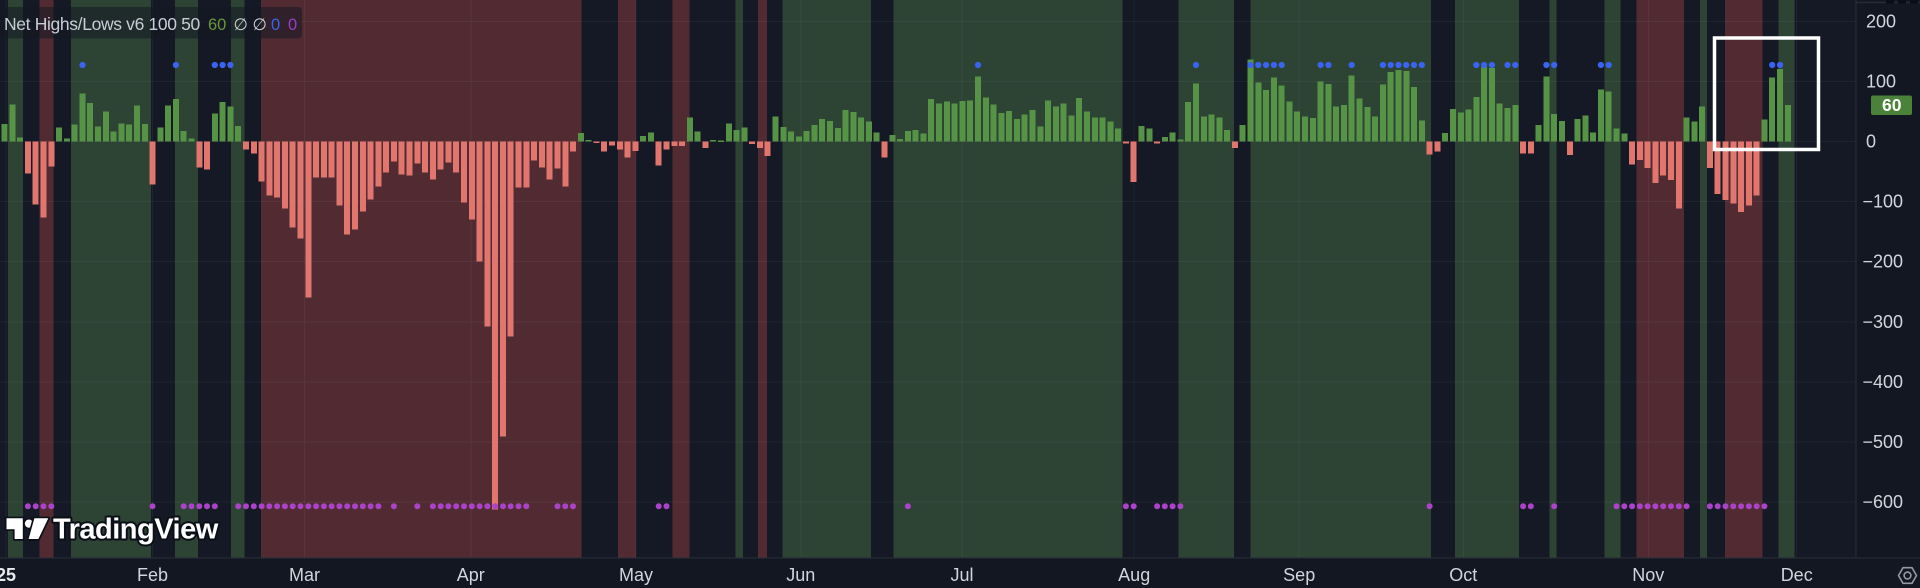 This screenshot has width=1920, height=588. I want to click on svg-text: −200, so click(1883, 262).